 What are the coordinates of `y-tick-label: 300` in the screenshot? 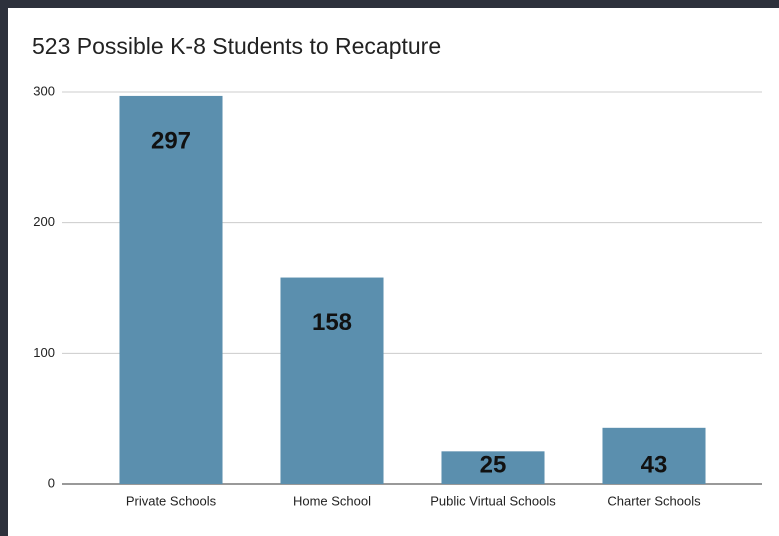 It's located at (44, 90).